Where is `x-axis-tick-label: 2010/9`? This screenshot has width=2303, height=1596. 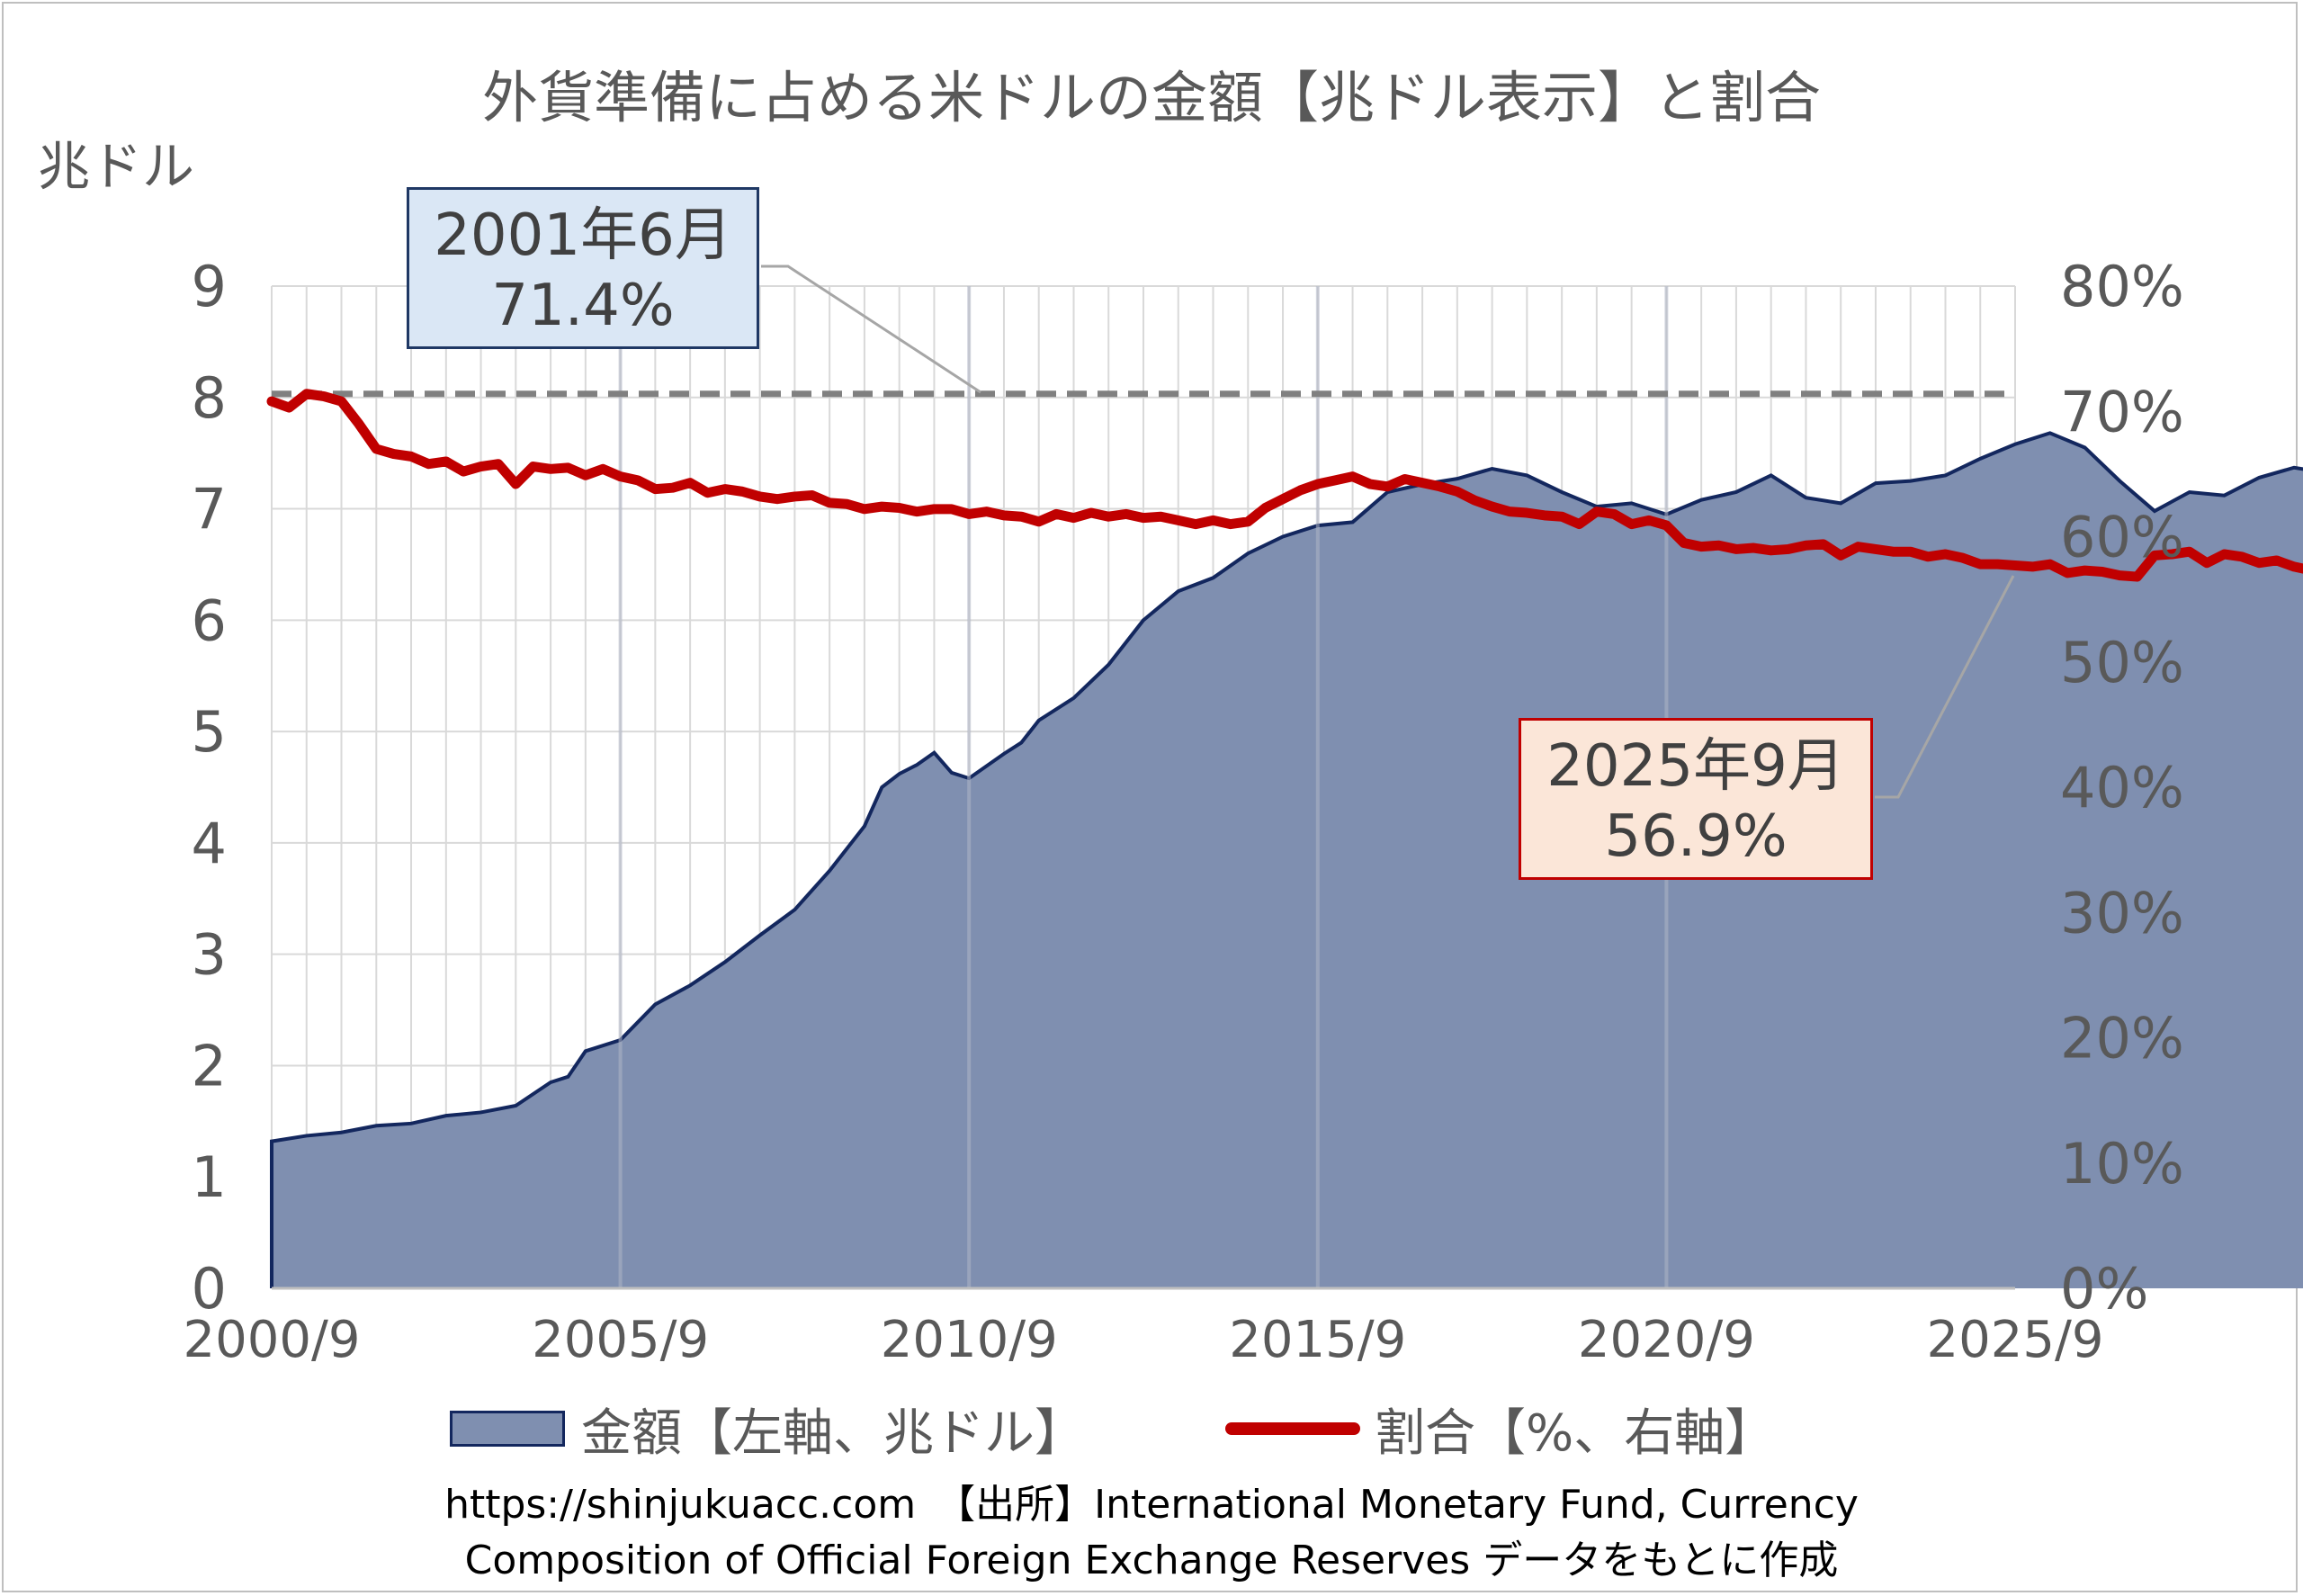 x-axis-tick-label: 2010/9 is located at coordinates (970, 1340).